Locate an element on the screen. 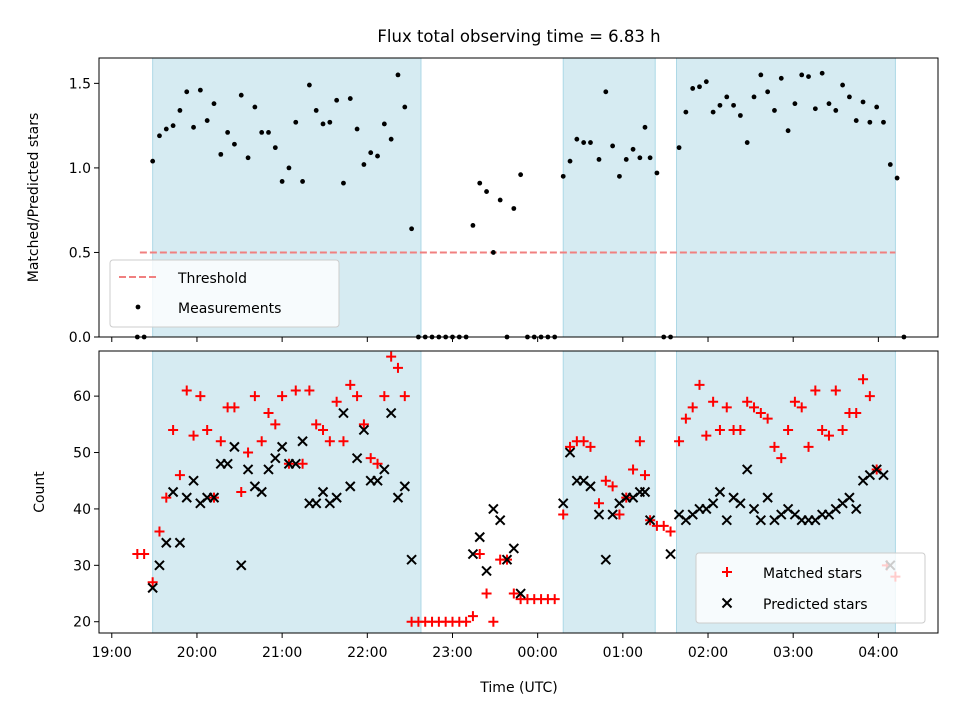  y-axis-label: Matched/Predicted stars is located at coordinates (34, 198).